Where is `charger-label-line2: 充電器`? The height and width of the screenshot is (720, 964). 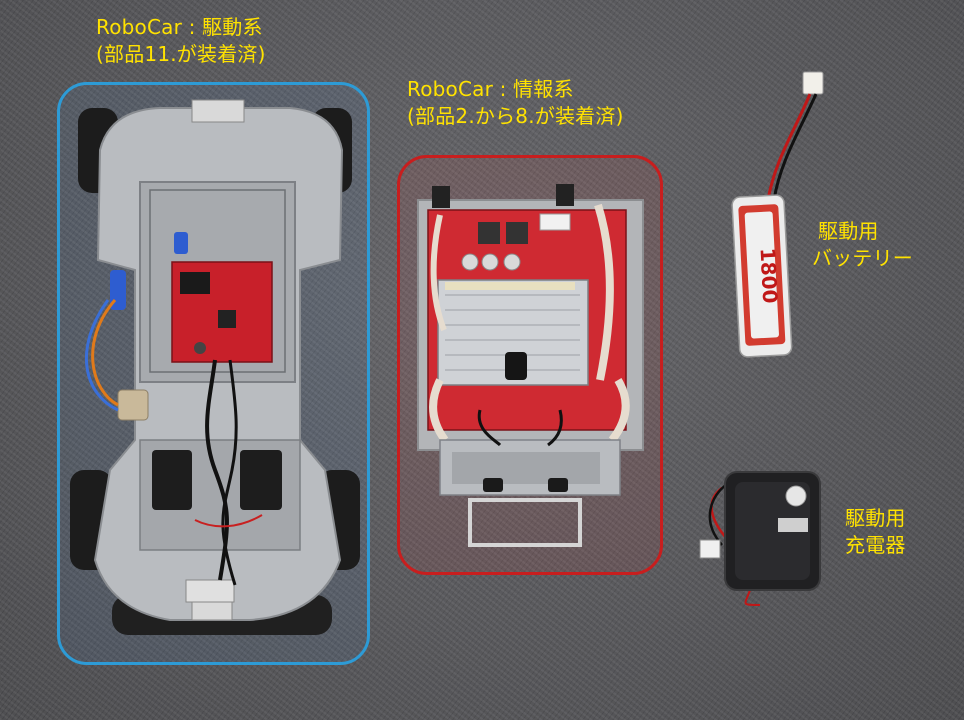
charger-label-line2: 充電器 is located at coordinates (875, 545).